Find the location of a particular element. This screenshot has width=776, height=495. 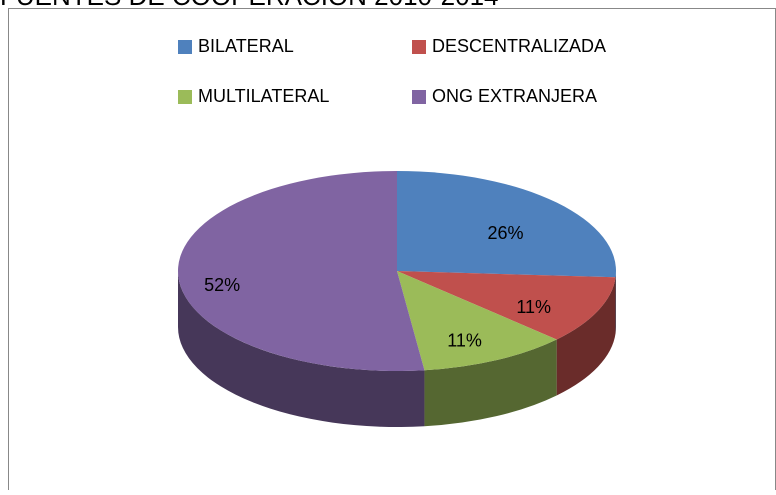

legend-label: MULTILATERAL is located at coordinates (263, 96).